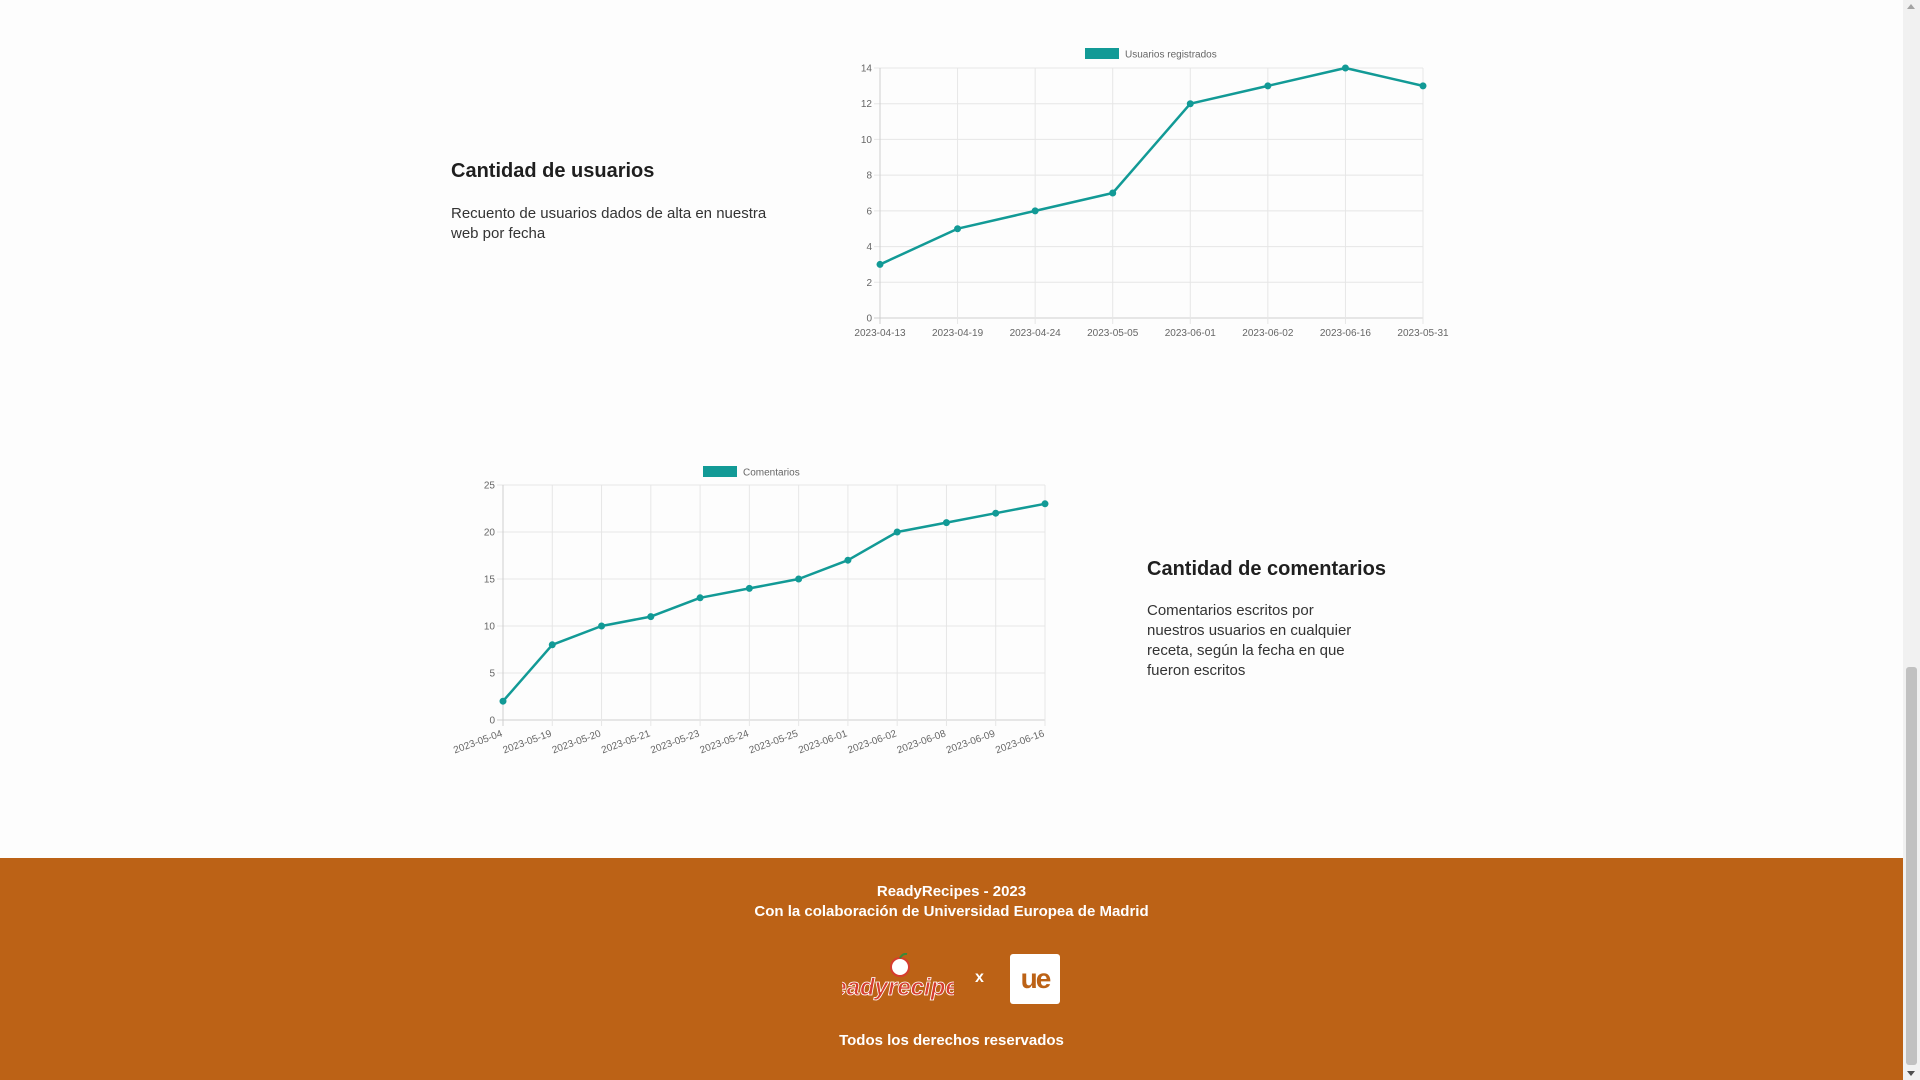 The image size is (1920, 1080). What do you see at coordinates (553, 171) in the screenshot?
I see `users-section-title: Cantidad de usuarios` at bounding box center [553, 171].